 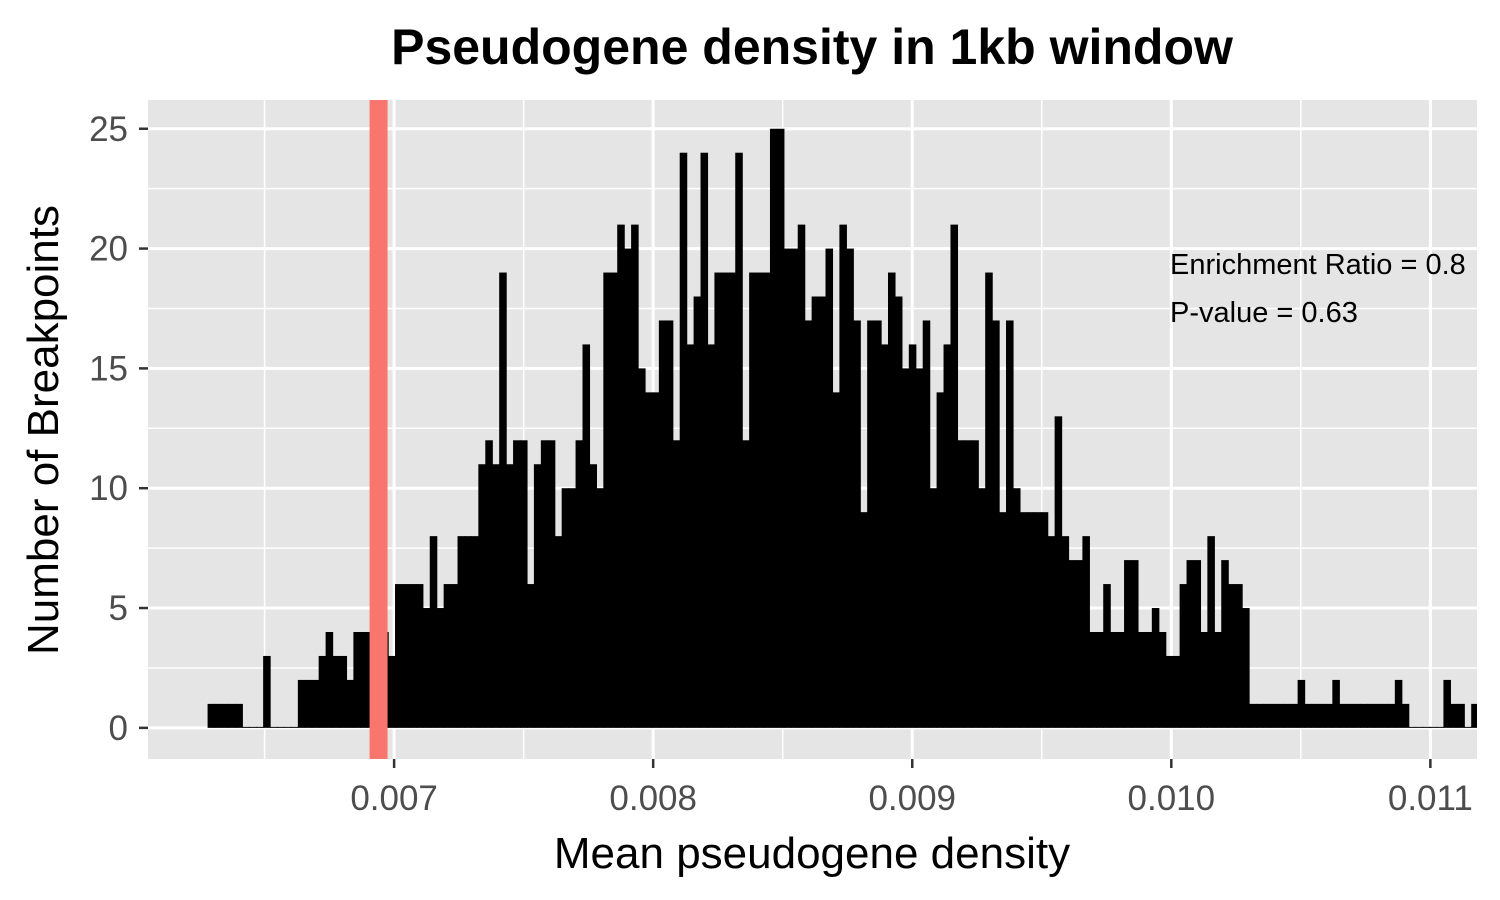 What do you see at coordinates (1430, 798) in the screenshot?
I see `x-tick-label: 0.011` at bounding box center [1430, 798].